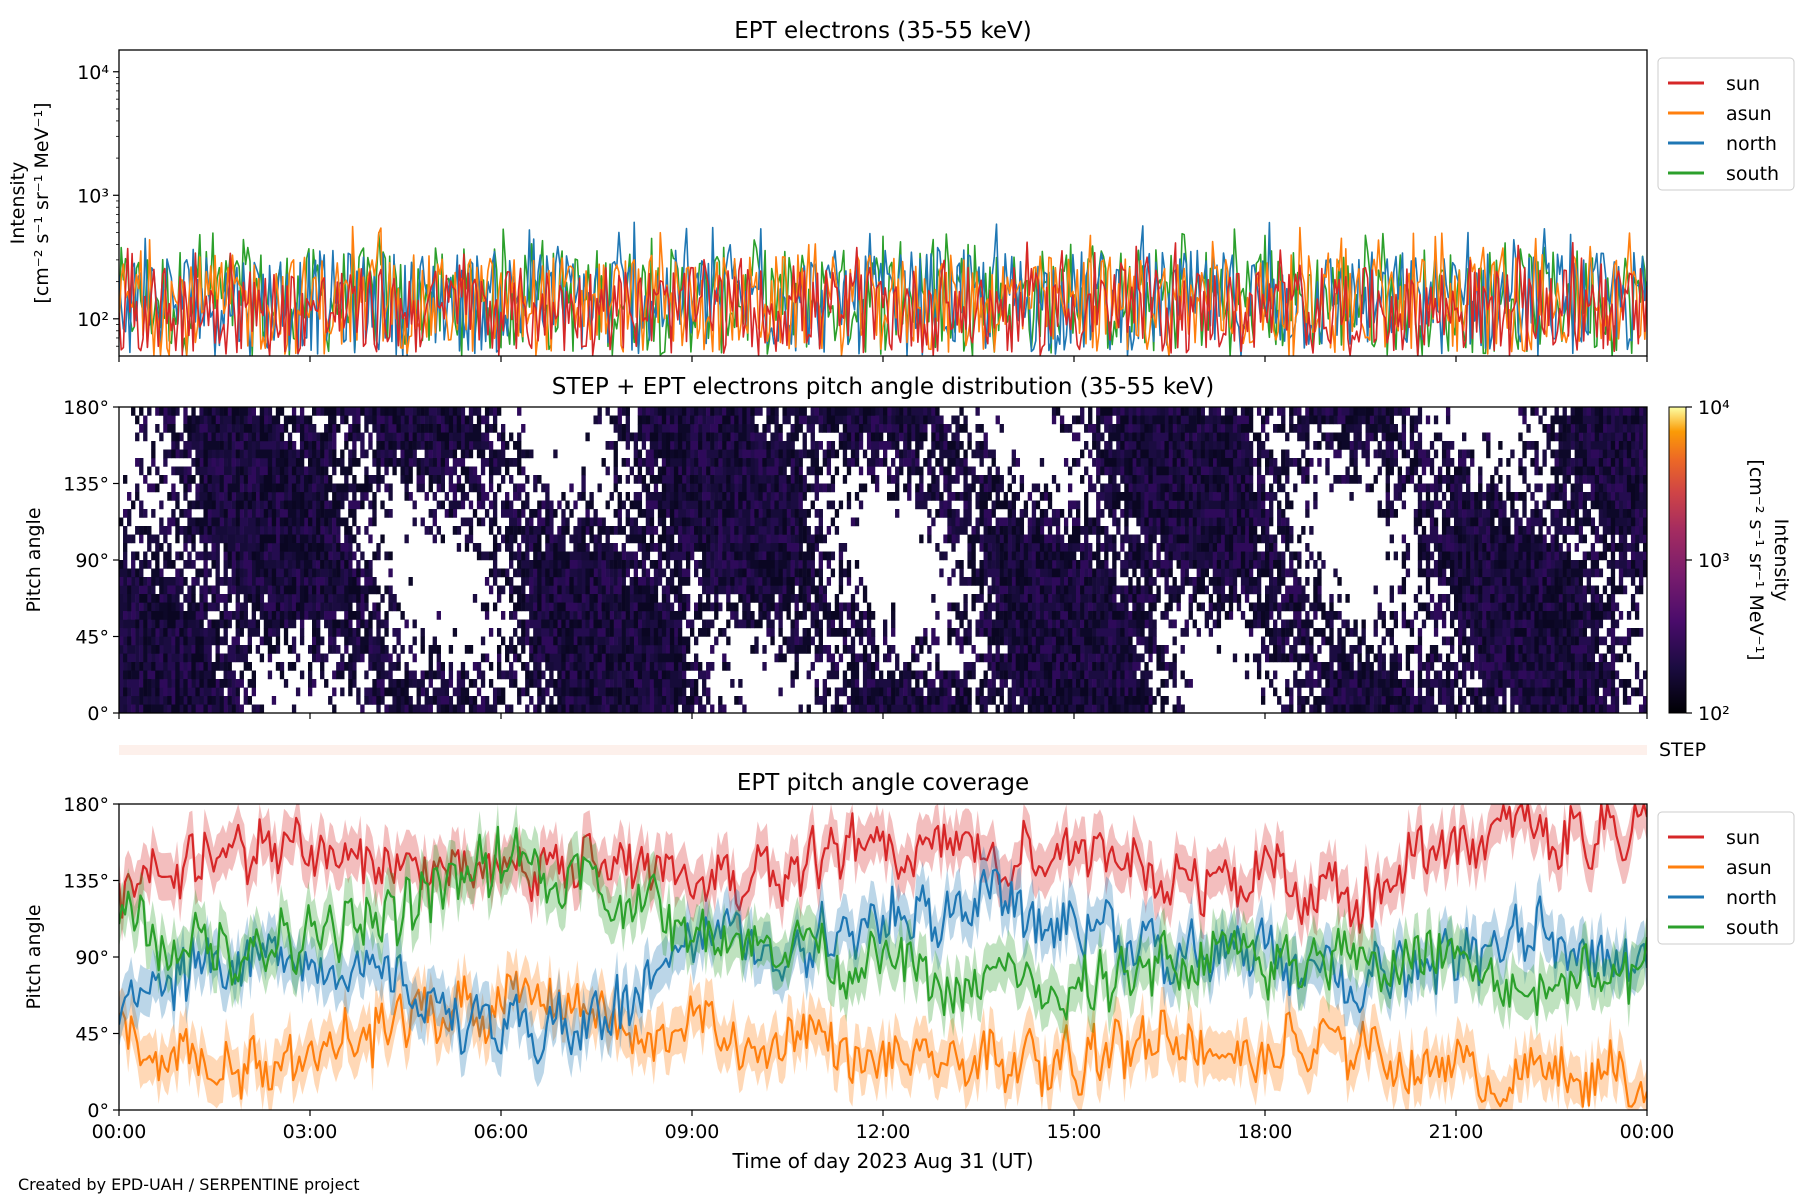 This screenshot has width=1800, height=1204. Describe the element at coordinates (1714, 561) in the screenshot. I see `colorbar-tick-label: 10³` at that location.